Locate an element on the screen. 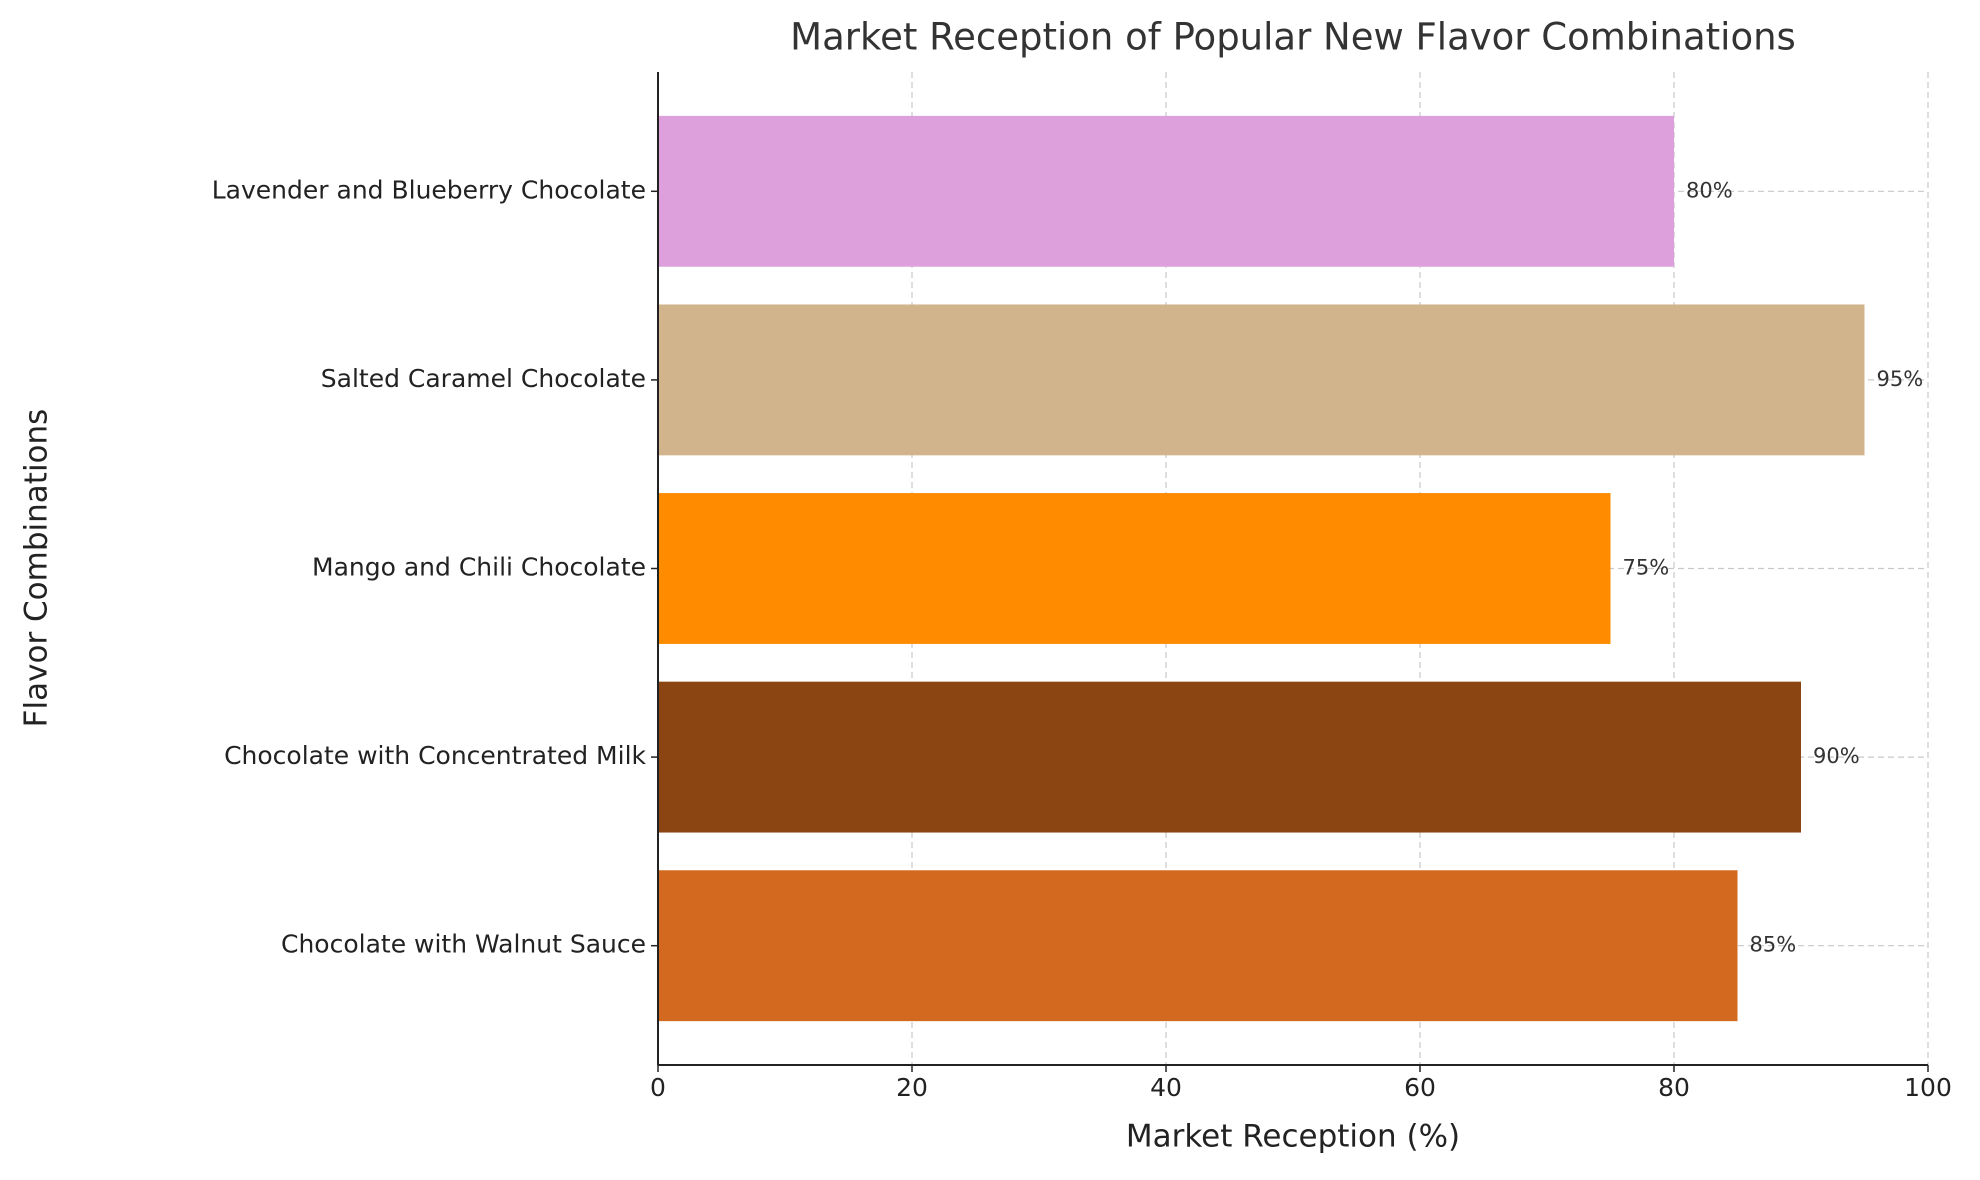 The height and width of the screenshot is (1180, 1980). x-tick-label: 100 is located at coordinates (1928, 1087).